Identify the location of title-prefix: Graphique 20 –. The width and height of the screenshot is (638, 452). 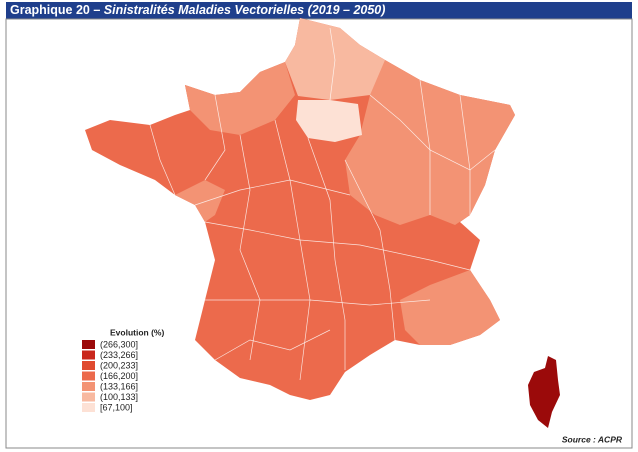
(57, 10).